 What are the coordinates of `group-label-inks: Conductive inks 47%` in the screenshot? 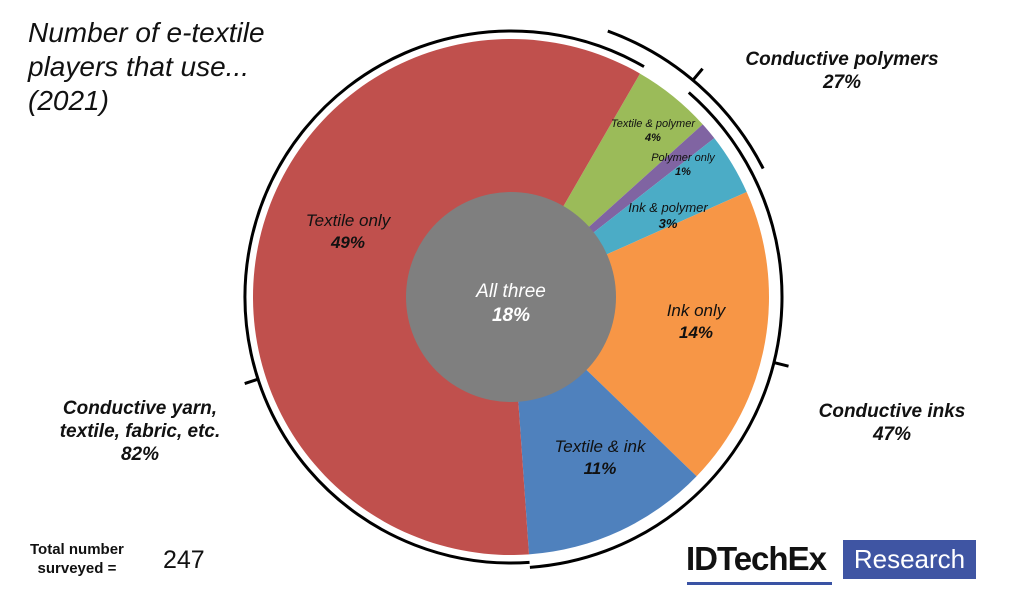 It's located at (892, 423).